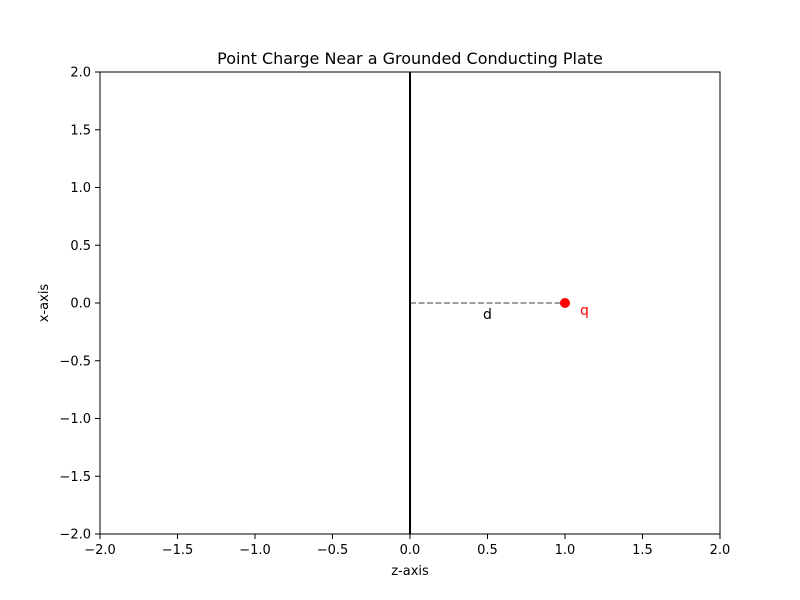 This screenshot has width=800, height=600. I want to click on x-axis-label: z-axis, so click(410, 571).